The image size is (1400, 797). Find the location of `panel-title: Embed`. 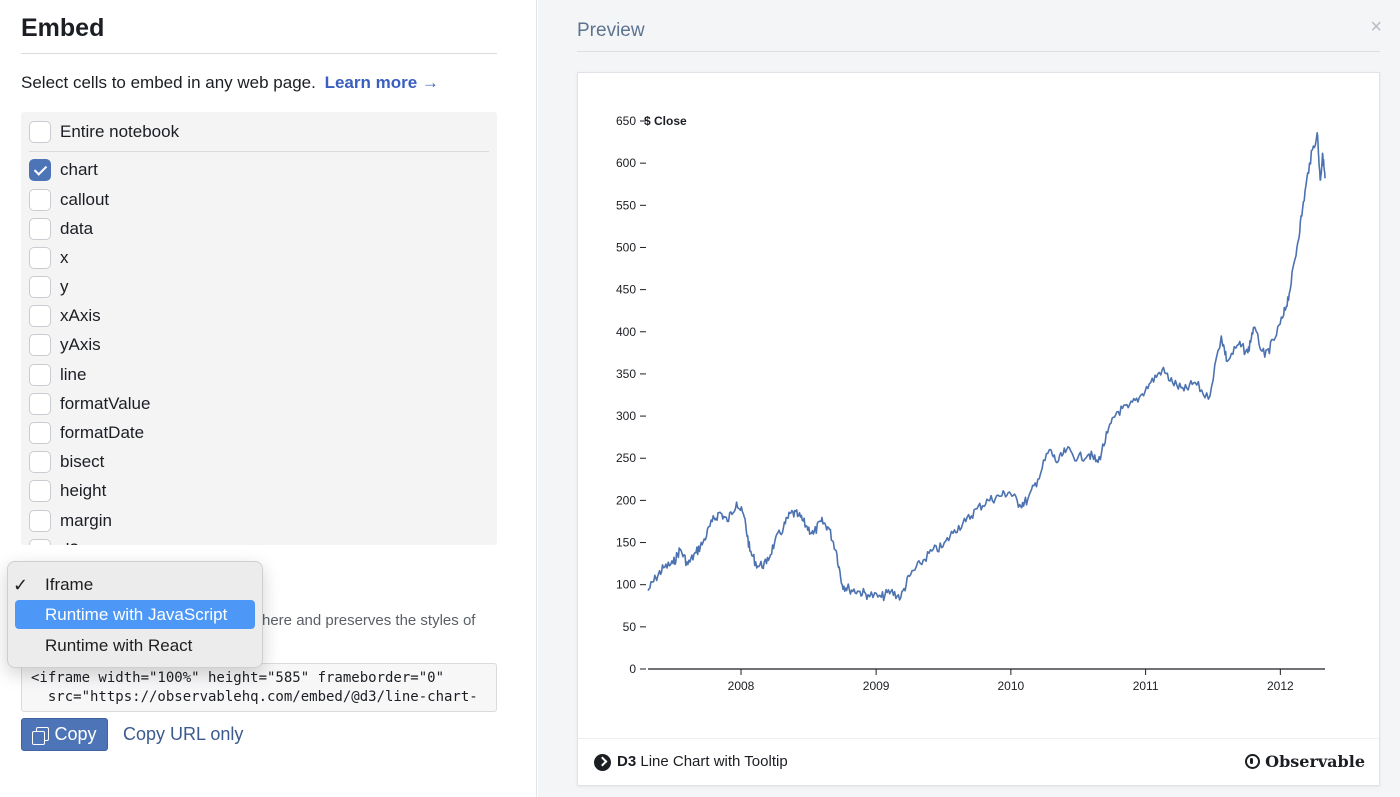

panel-title: Embed is located at coordinates (63, 28).